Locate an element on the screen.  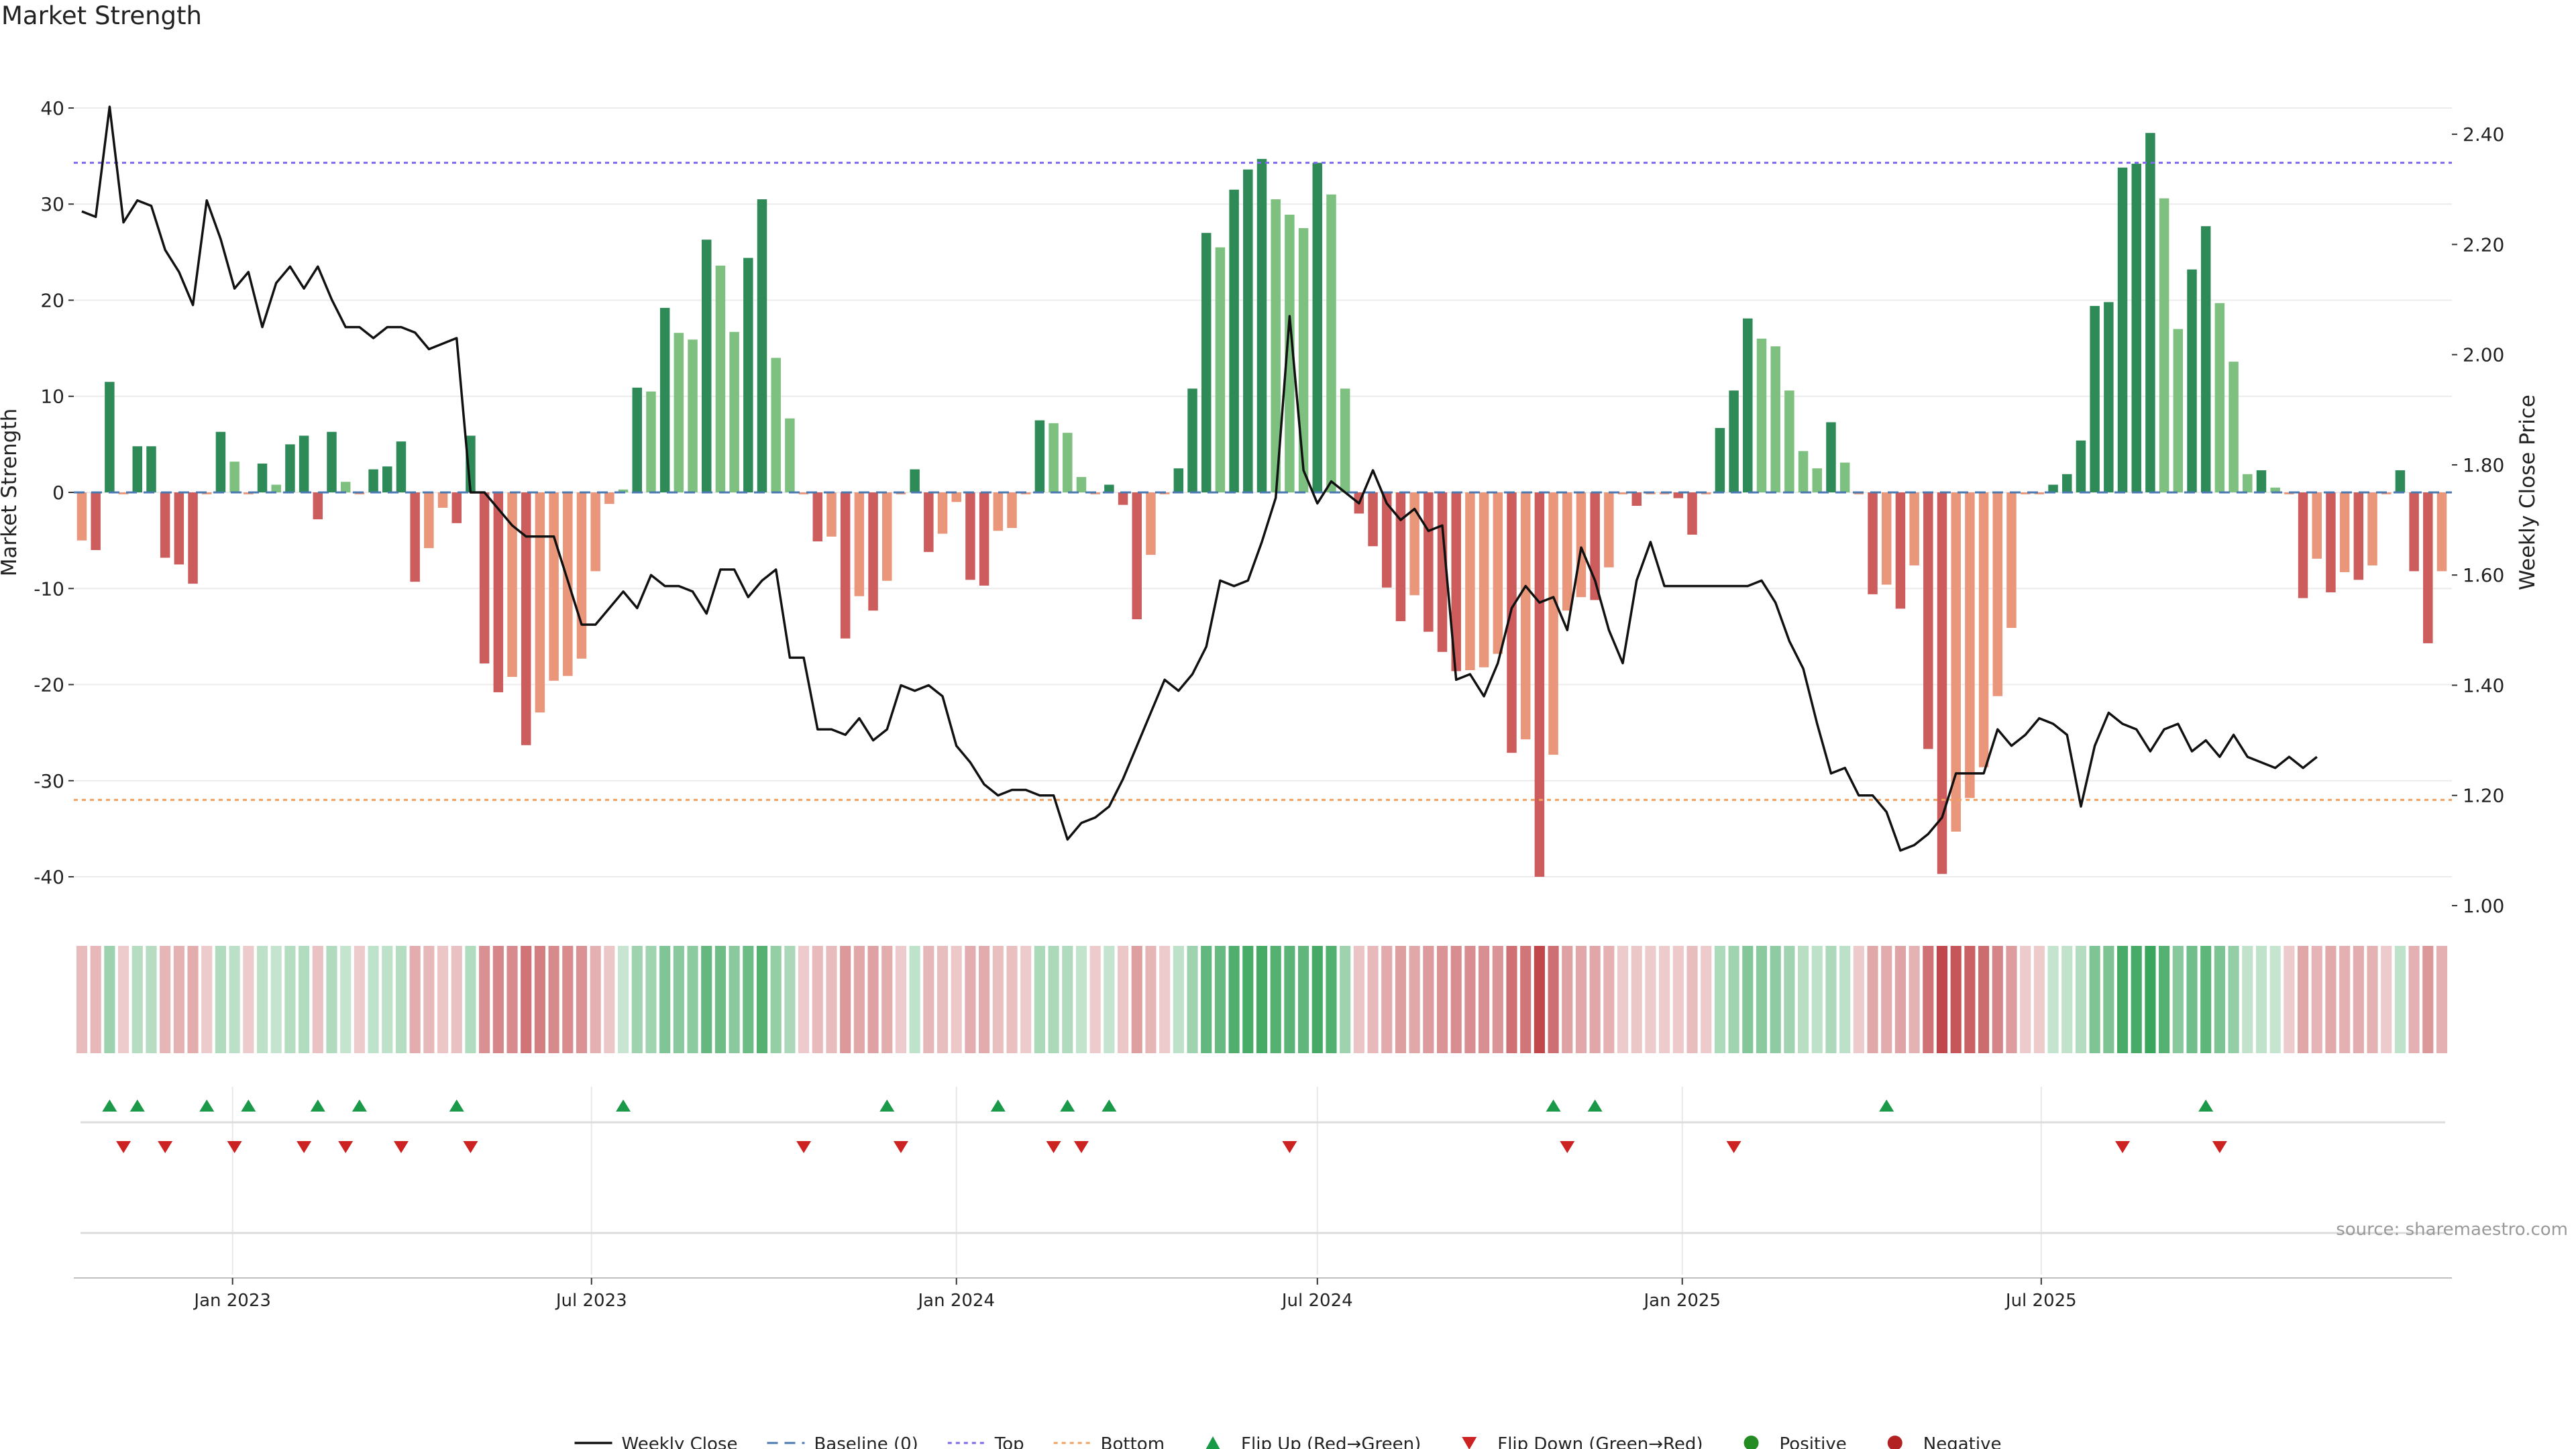
legend-label: Bottom is located at coordinates (1133, 1441).